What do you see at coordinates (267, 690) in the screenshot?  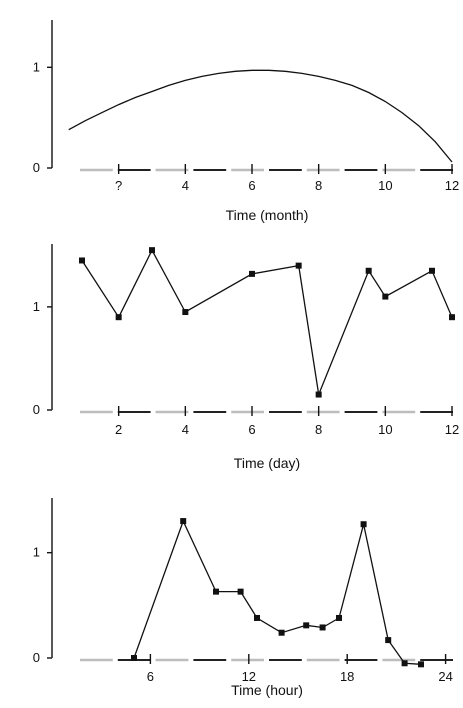 I see `x-axis-label: Time (hour)` at bounding box center [267, 690].